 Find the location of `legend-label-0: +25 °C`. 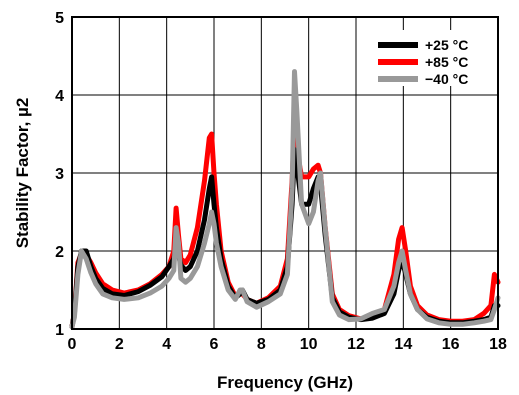

legend-label-0: +25 °C is located at coordinates (446, 45).